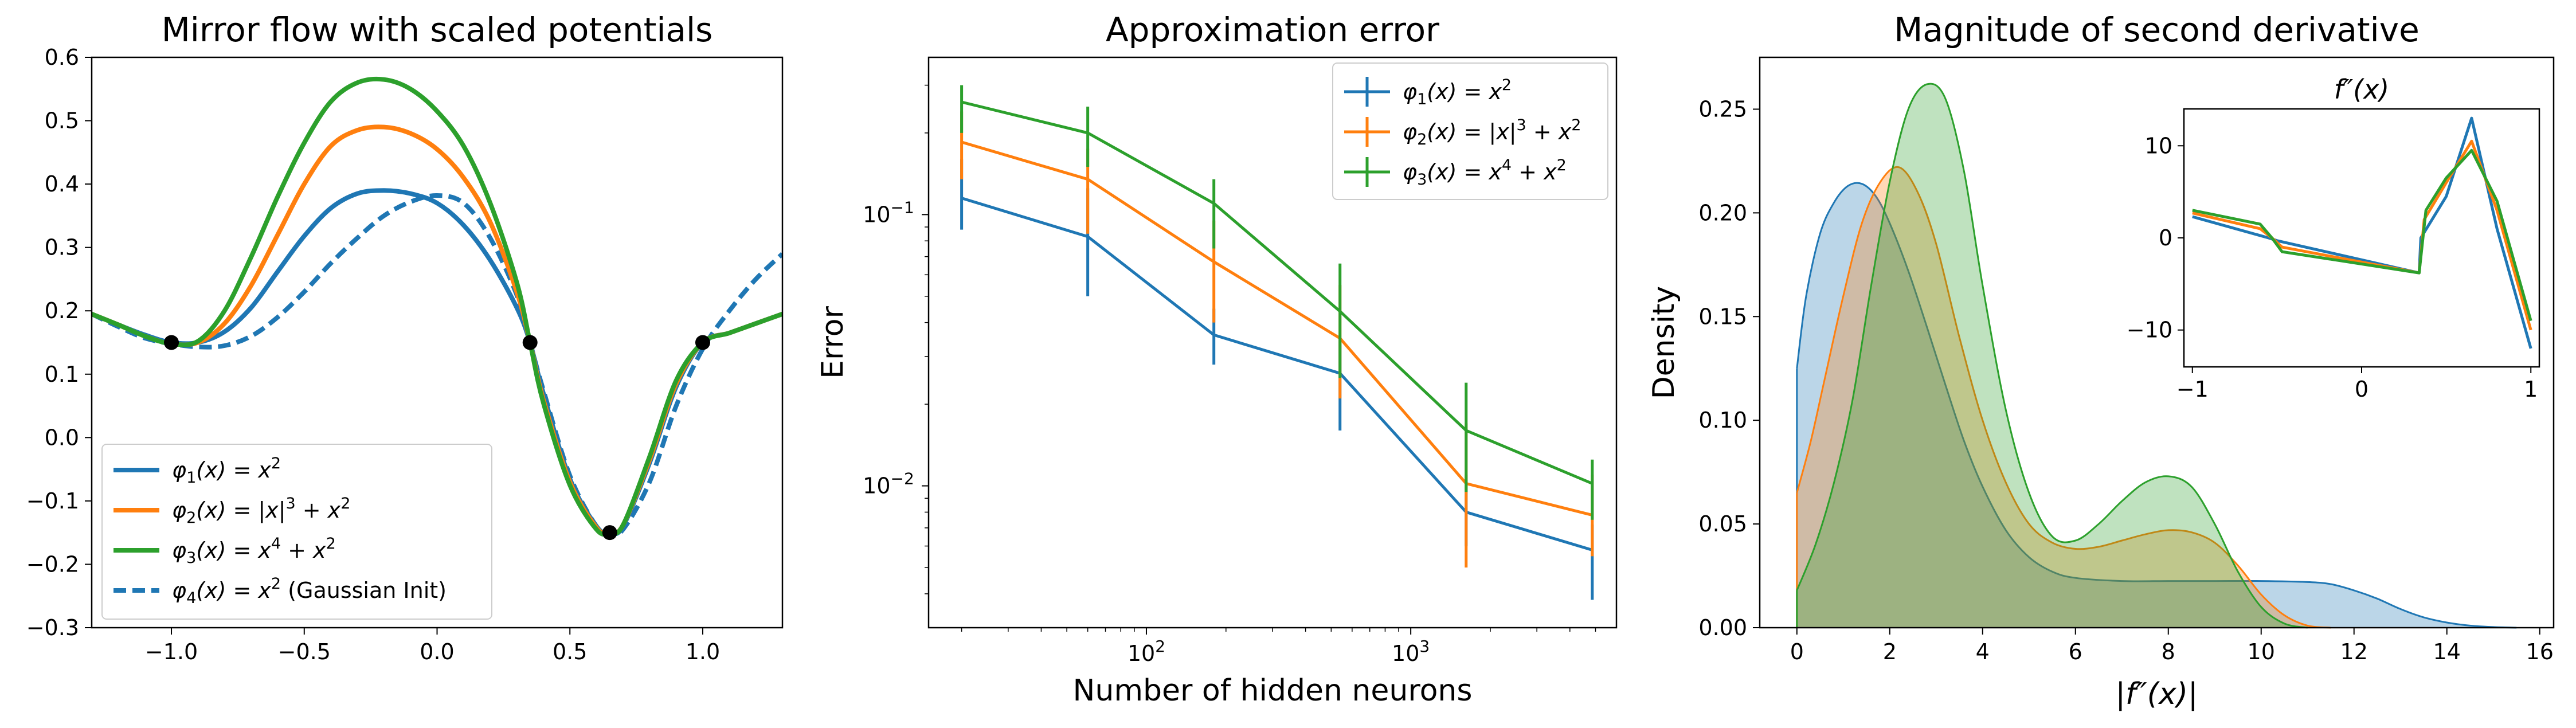  I want to click on series-line-phi1, so click(1277, 374).